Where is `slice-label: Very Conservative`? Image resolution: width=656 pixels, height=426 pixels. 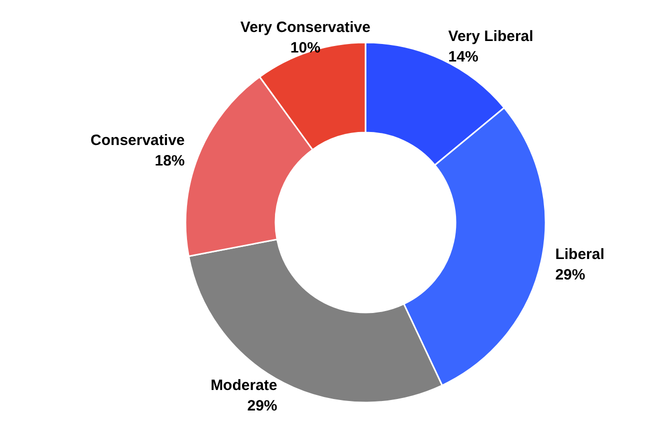
slice-label: Very Conservative is located at coordinates (305, 27).